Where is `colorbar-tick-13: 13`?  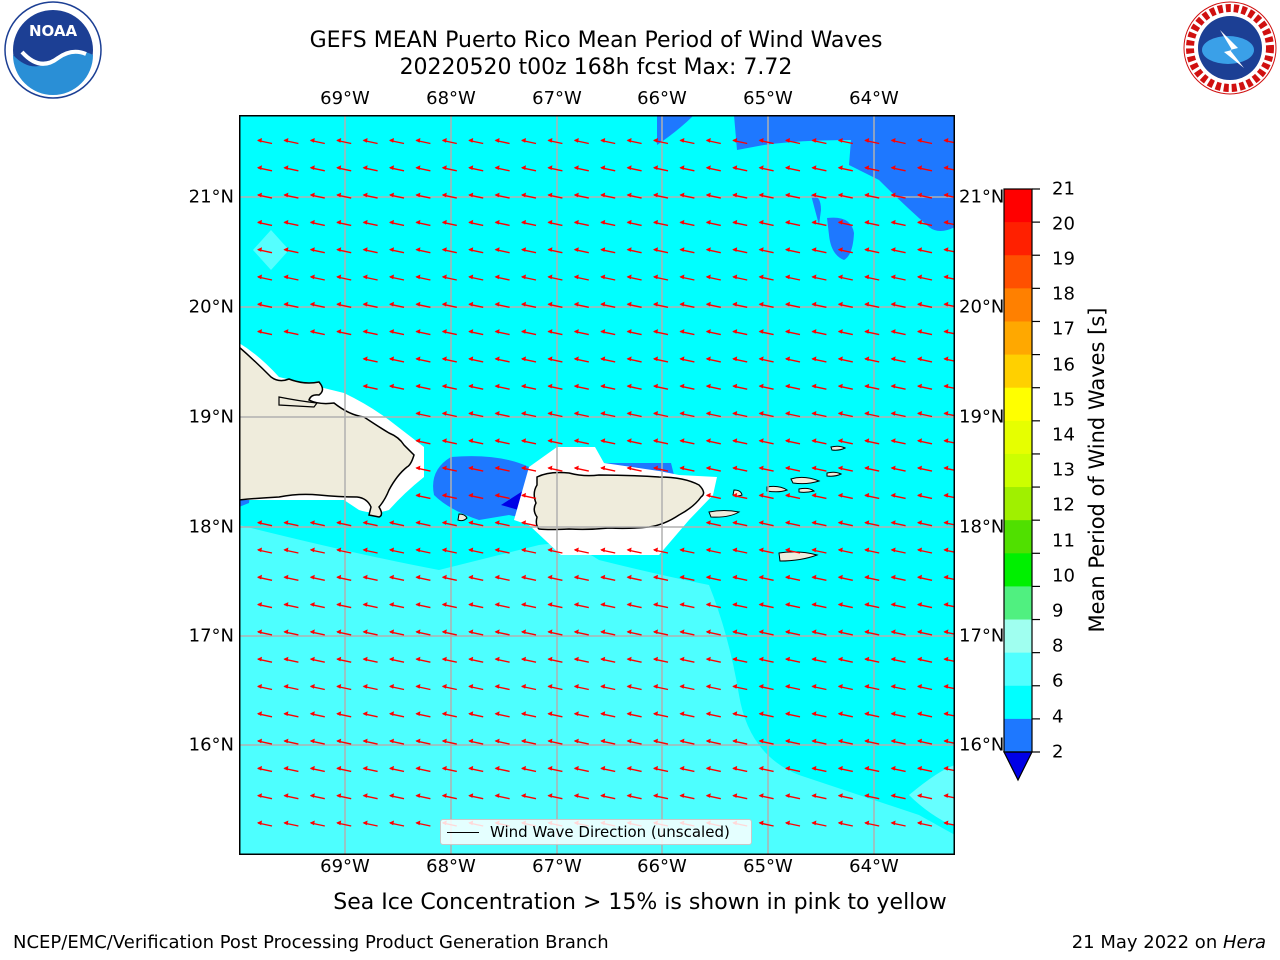
colorbar-tick-13: 13 is located at coordinates (1063, 470).